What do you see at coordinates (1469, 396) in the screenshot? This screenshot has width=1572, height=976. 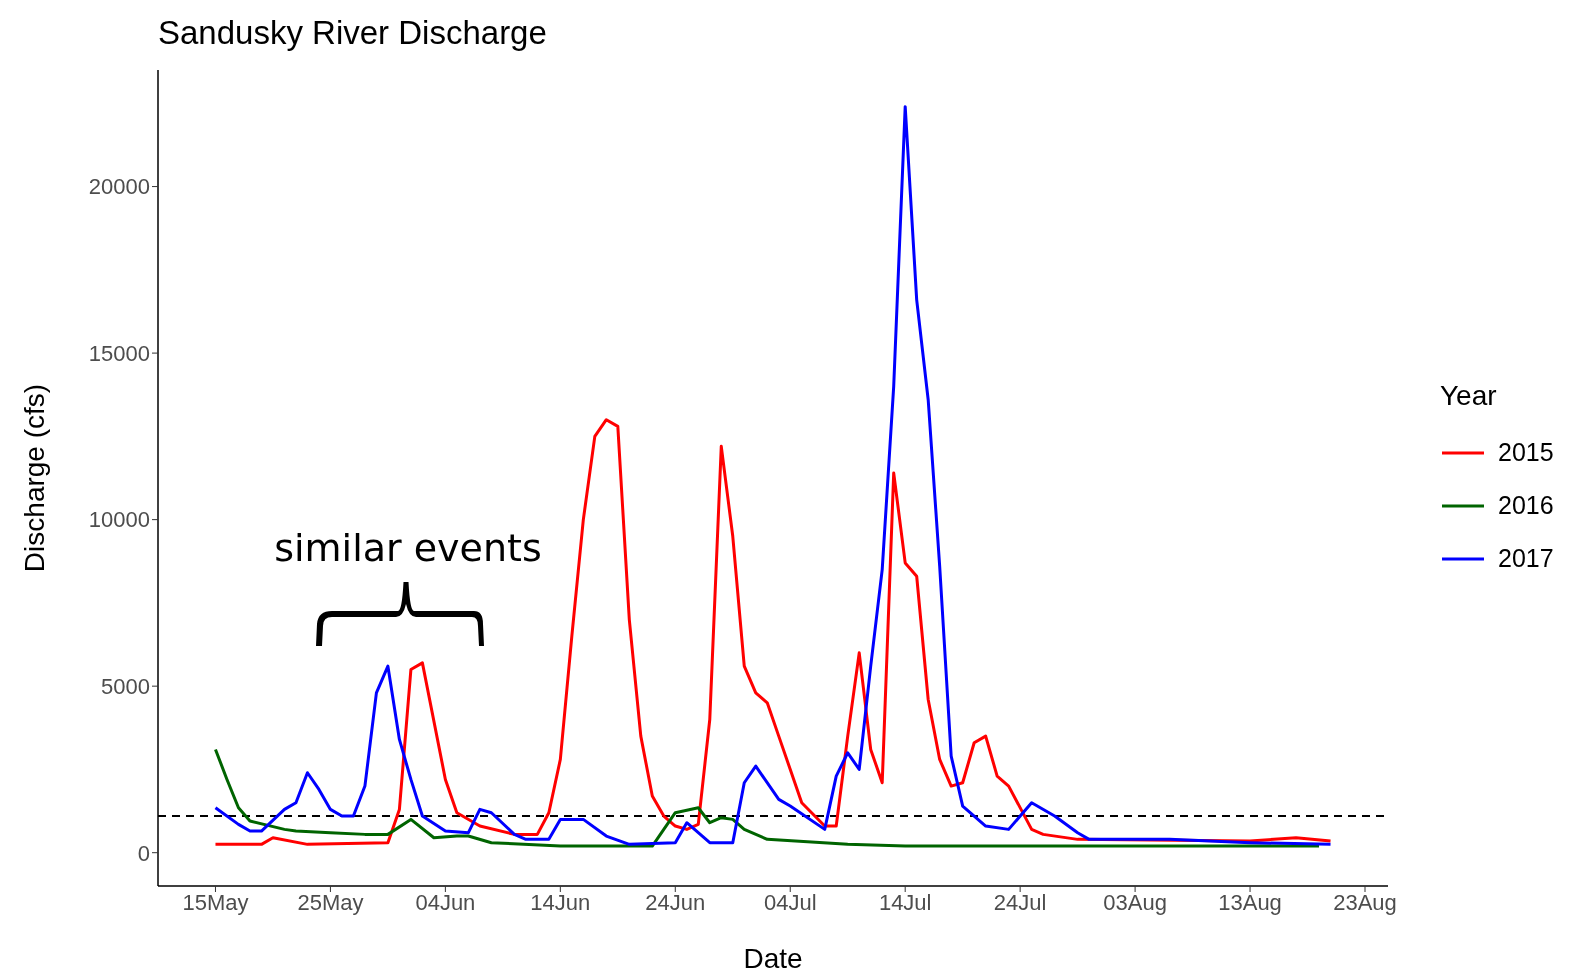 I see `legend-title: Year` at bounding box center [1469, 396].